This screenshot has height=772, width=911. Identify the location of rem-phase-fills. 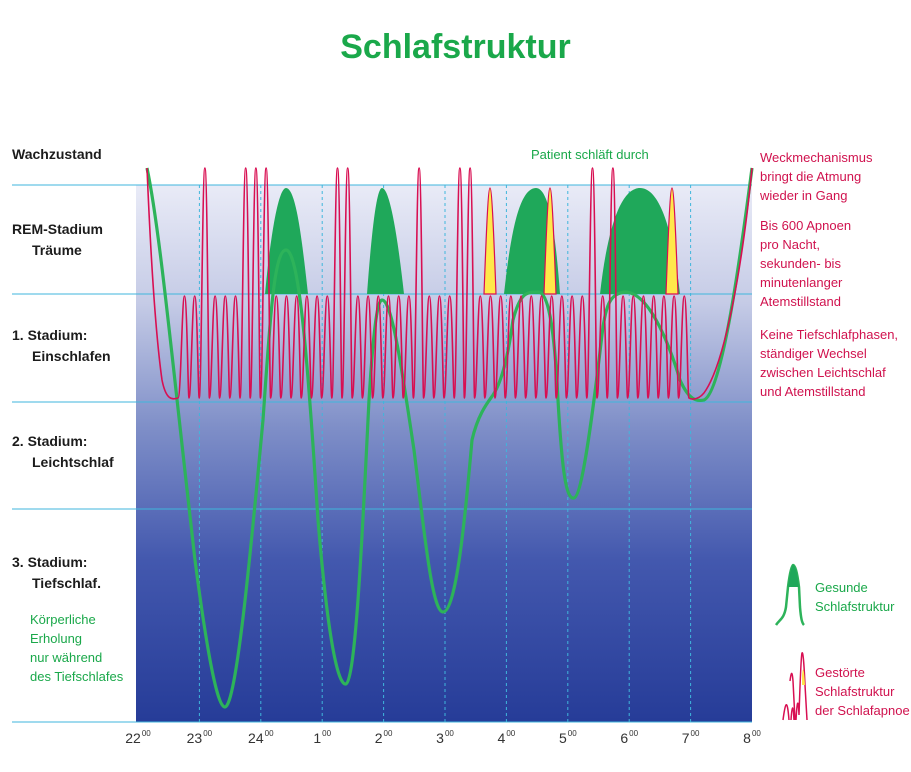
(472, 241).